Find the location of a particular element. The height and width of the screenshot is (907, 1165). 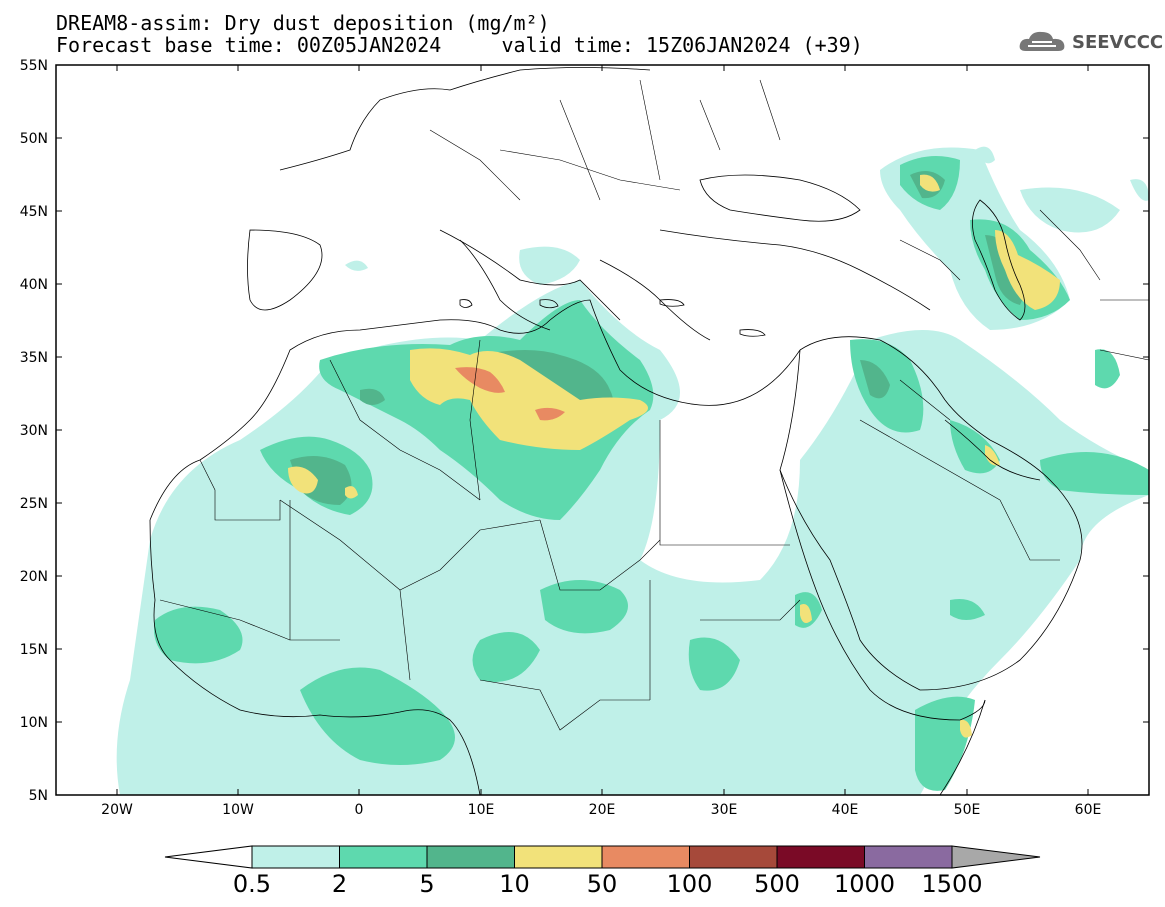

colorbar-label: 500 is located at coordinates (777, 884).